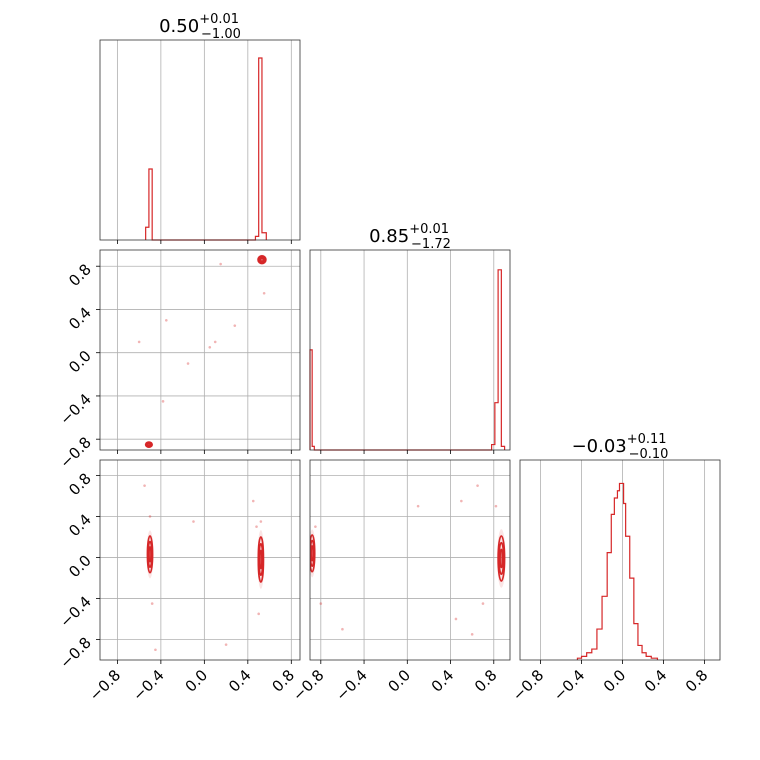  Describe the element at coordinates (200, 27) in the screenshot. I see `title-param-0: 0.50+0.01 −1.00` at that location.